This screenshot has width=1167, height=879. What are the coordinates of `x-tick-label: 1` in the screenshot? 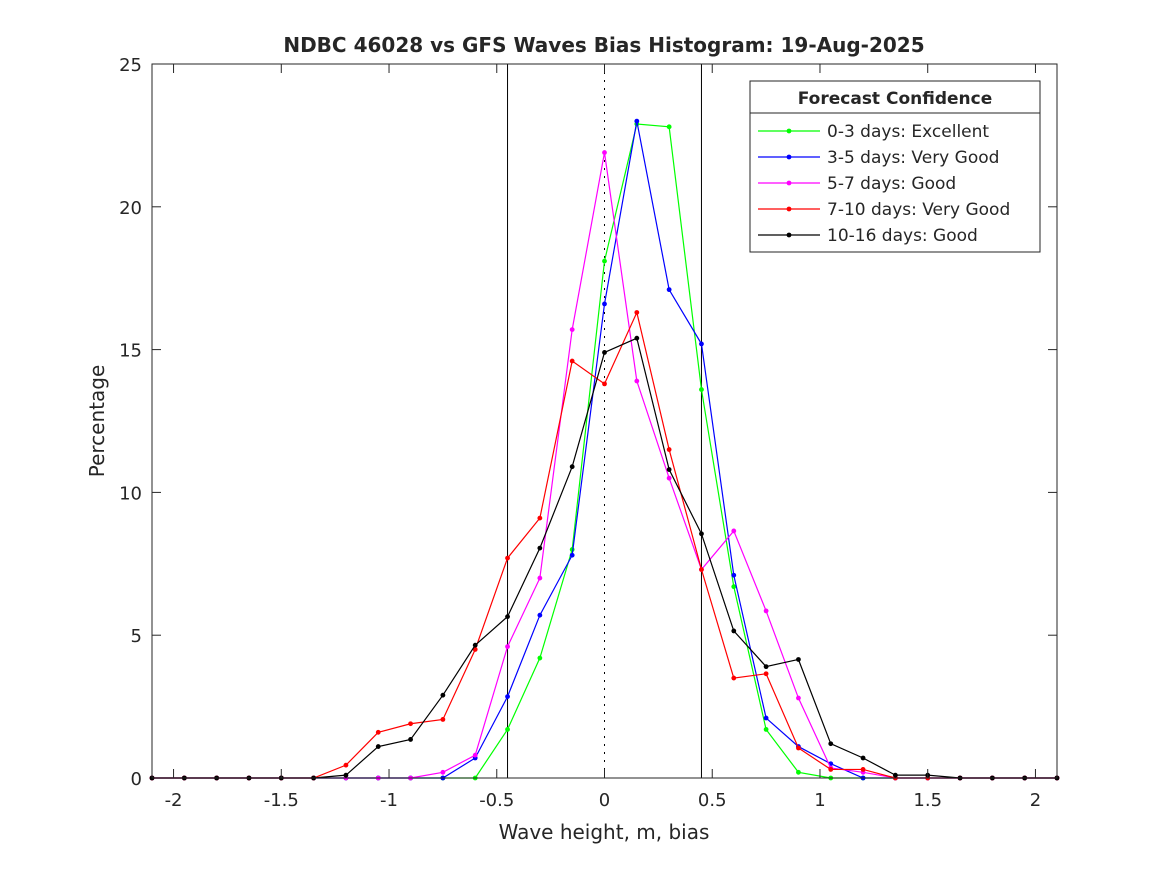 It's located at (819, 800).